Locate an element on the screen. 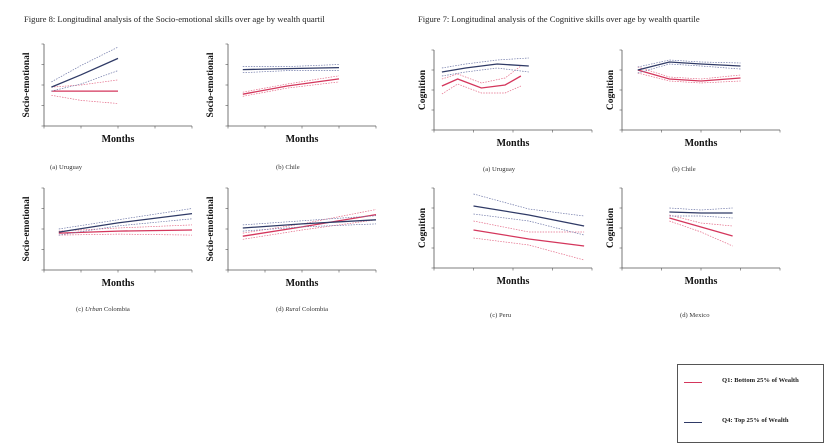  chart-cog-mexico: Months Cognition is located at coordinates (698, 240).